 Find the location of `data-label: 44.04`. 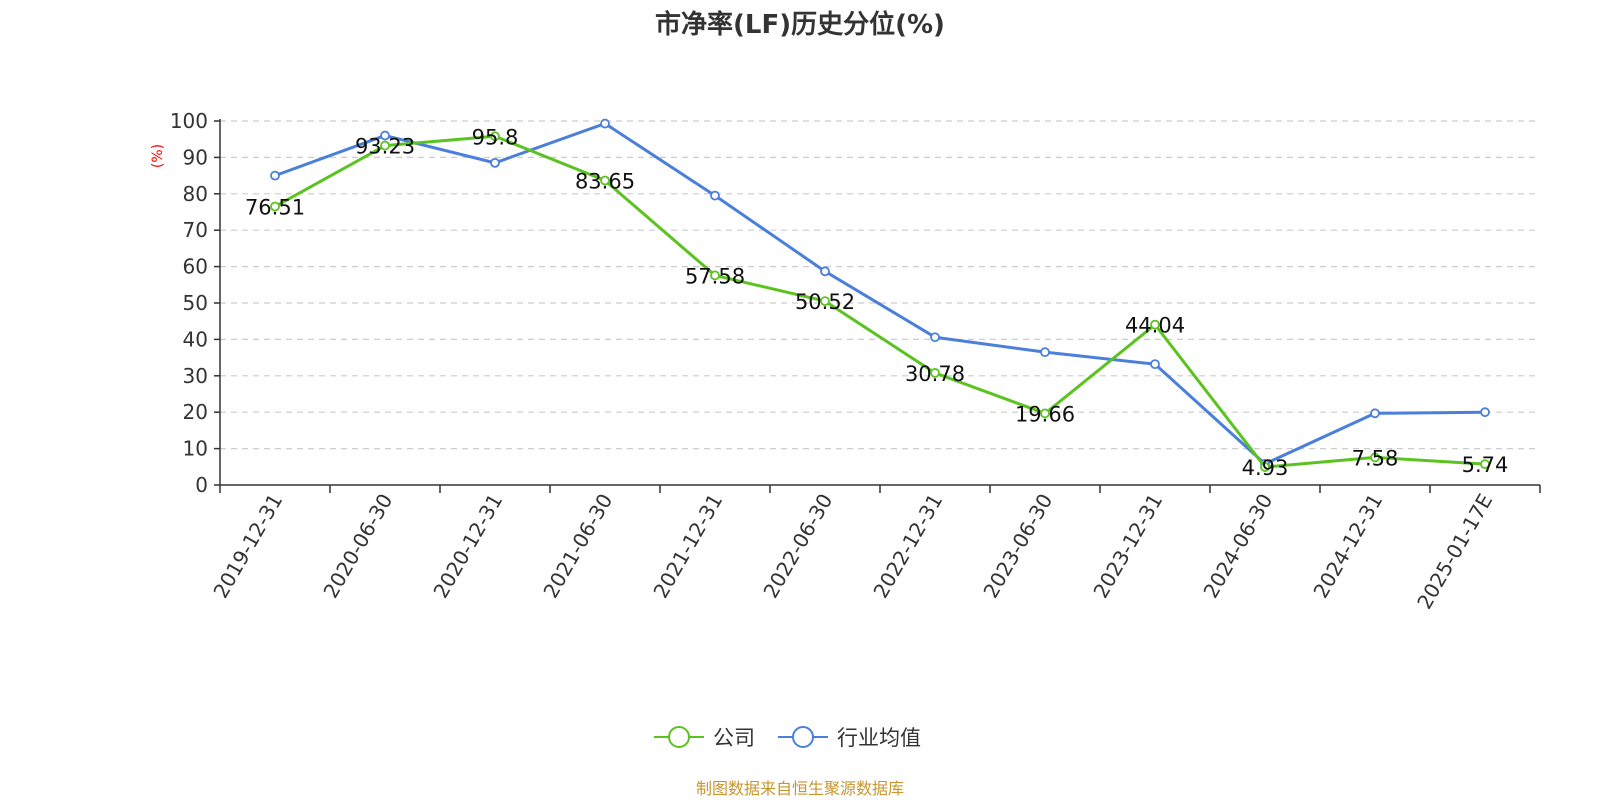

data-label: 44.04 is located at coordinates (1155, 326).